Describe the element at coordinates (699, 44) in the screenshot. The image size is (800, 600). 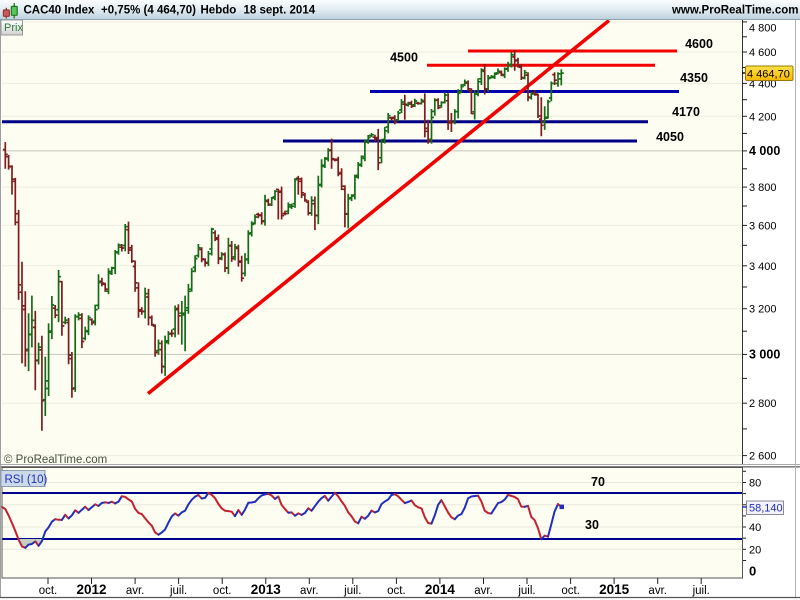
I see `svg-text: 4600` at that location.